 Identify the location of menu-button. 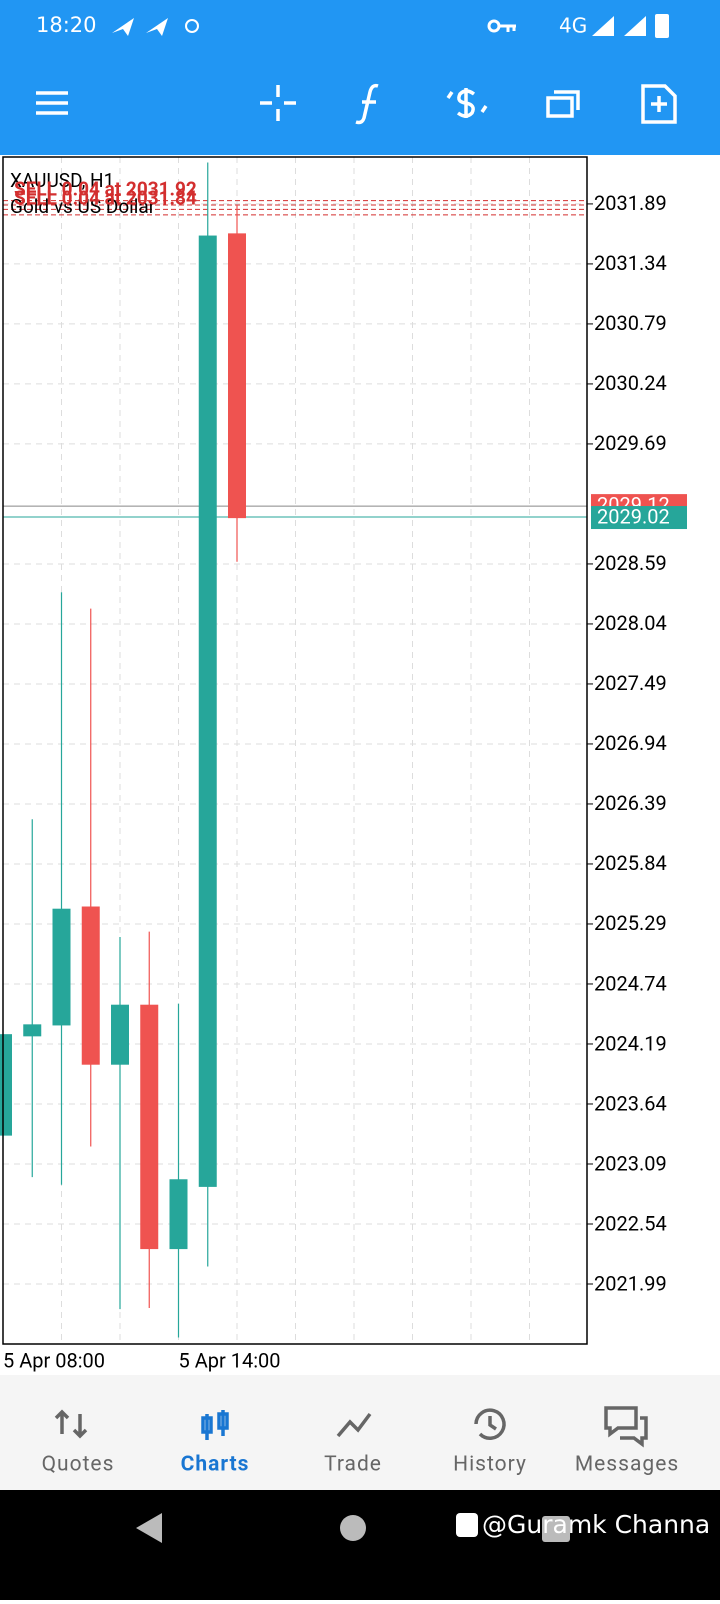
(52, 103).